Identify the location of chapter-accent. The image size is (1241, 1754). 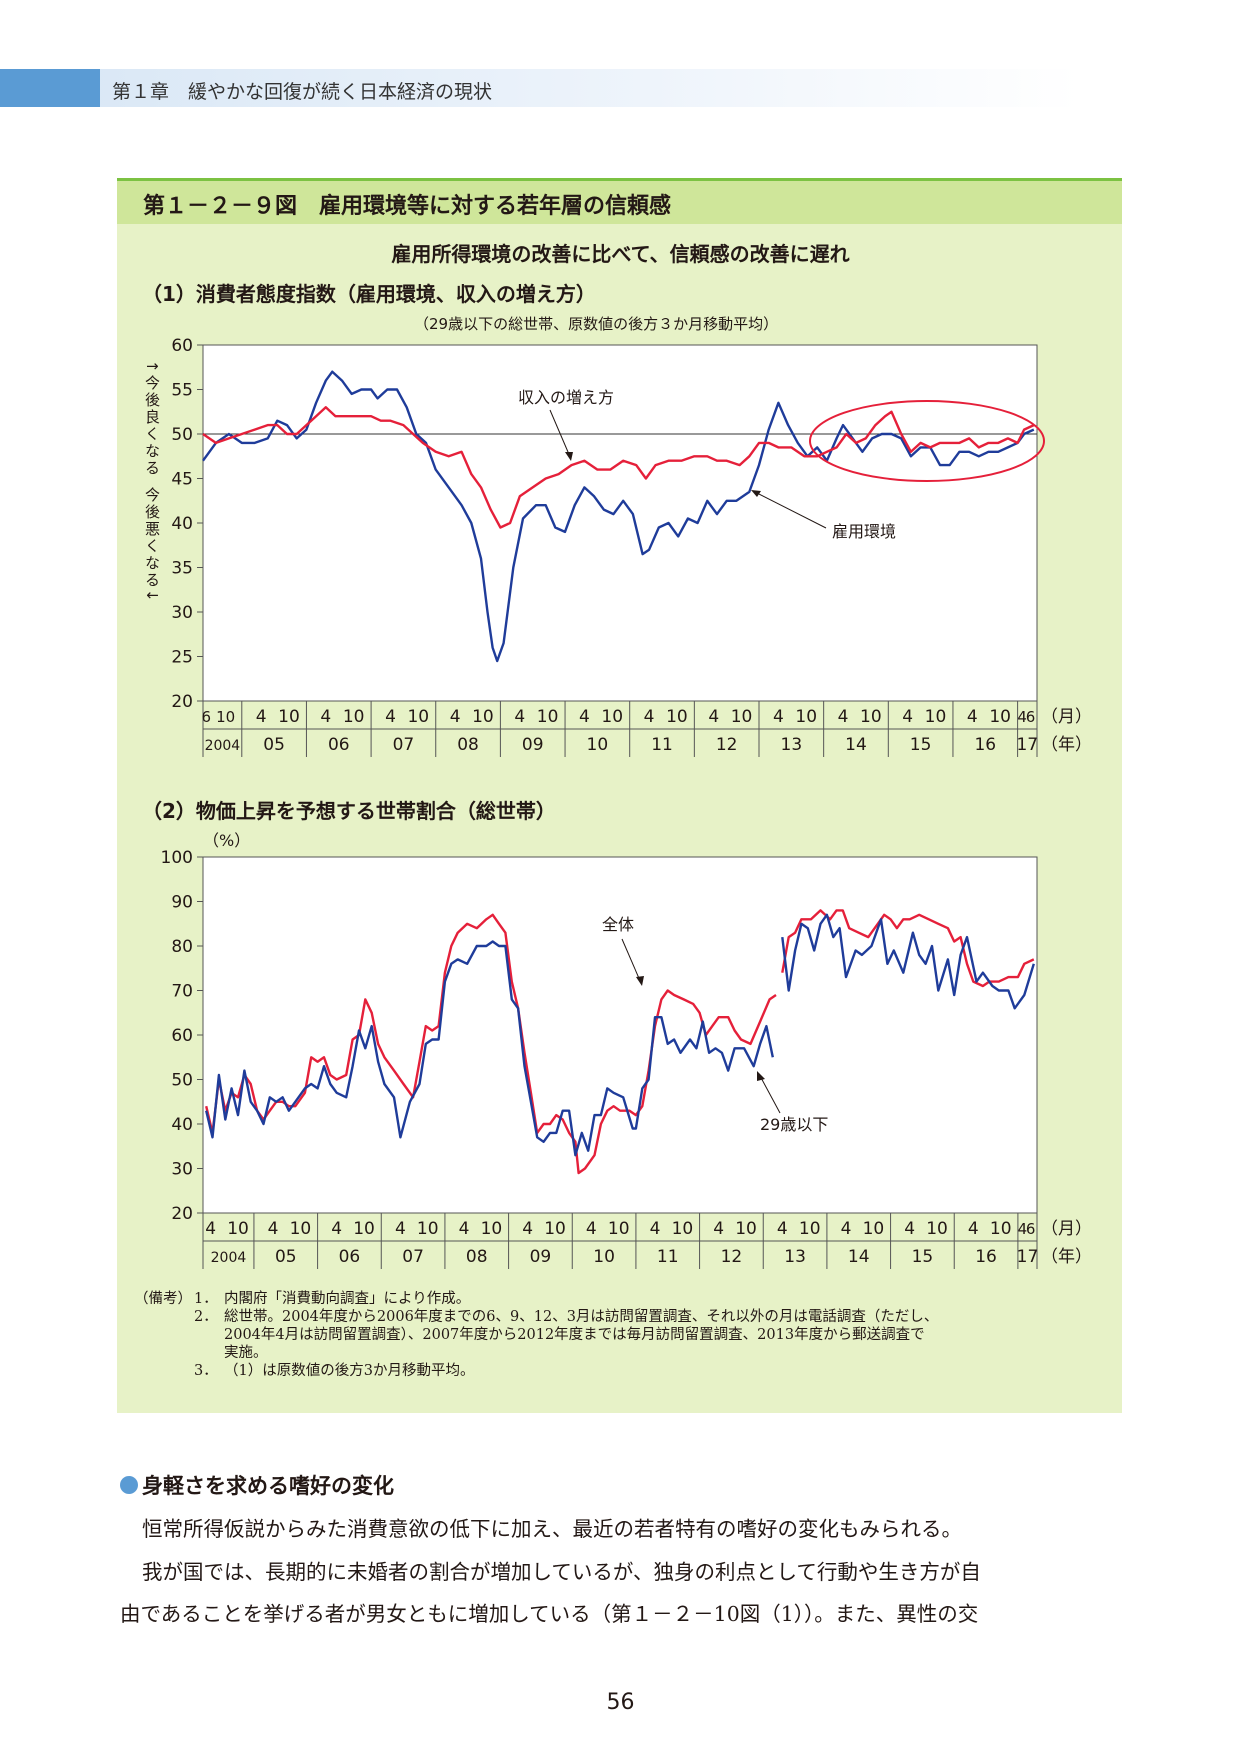
(50, 88).